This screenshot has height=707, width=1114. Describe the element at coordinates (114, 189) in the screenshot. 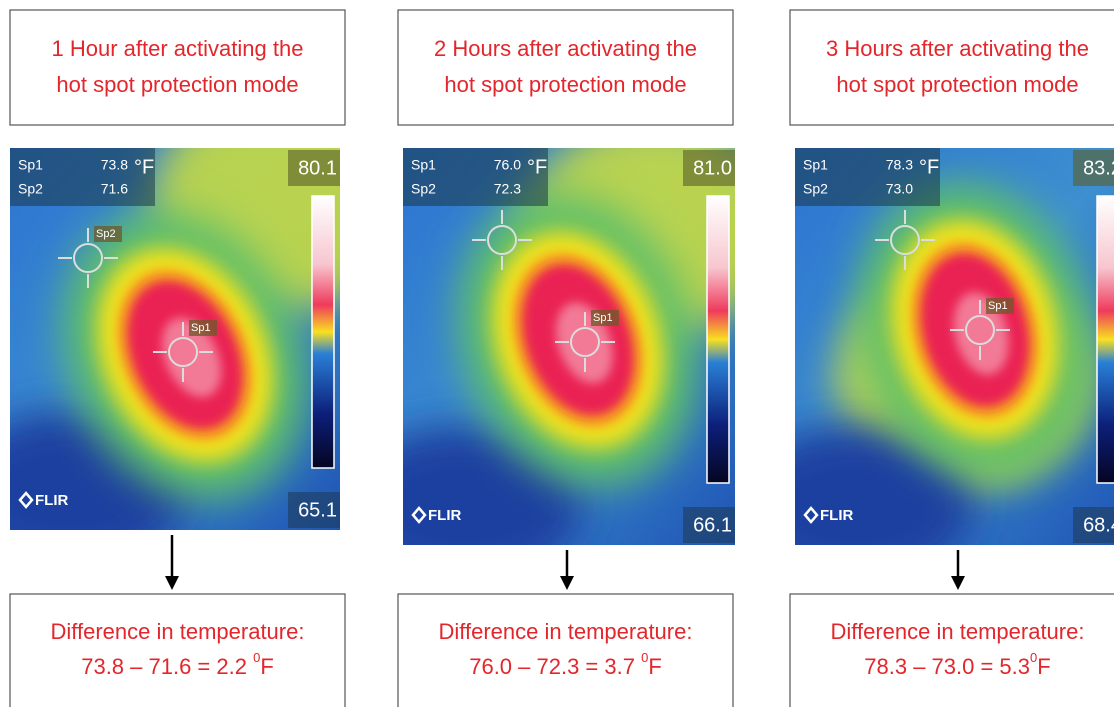

I see `sp2-value: 71.6` at that location.